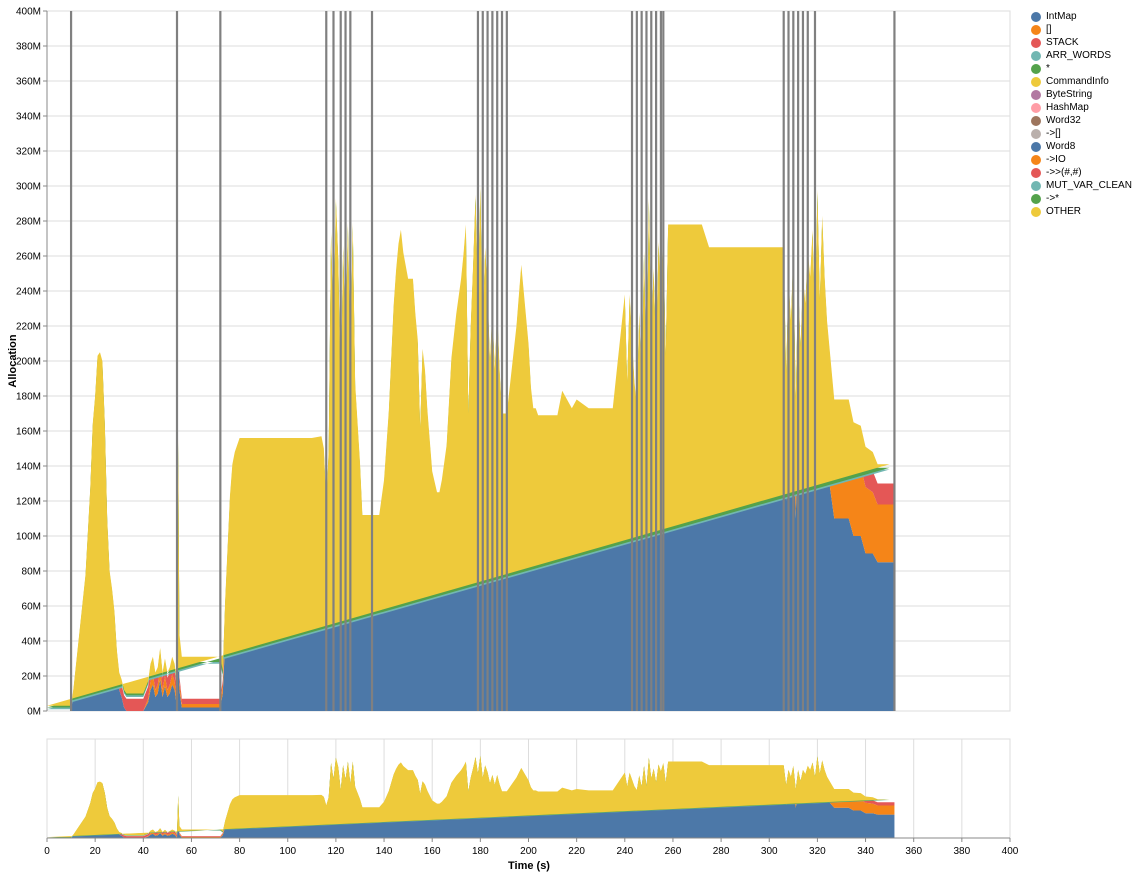  I want to click on x-tick-label: 180, so click(480, 851).